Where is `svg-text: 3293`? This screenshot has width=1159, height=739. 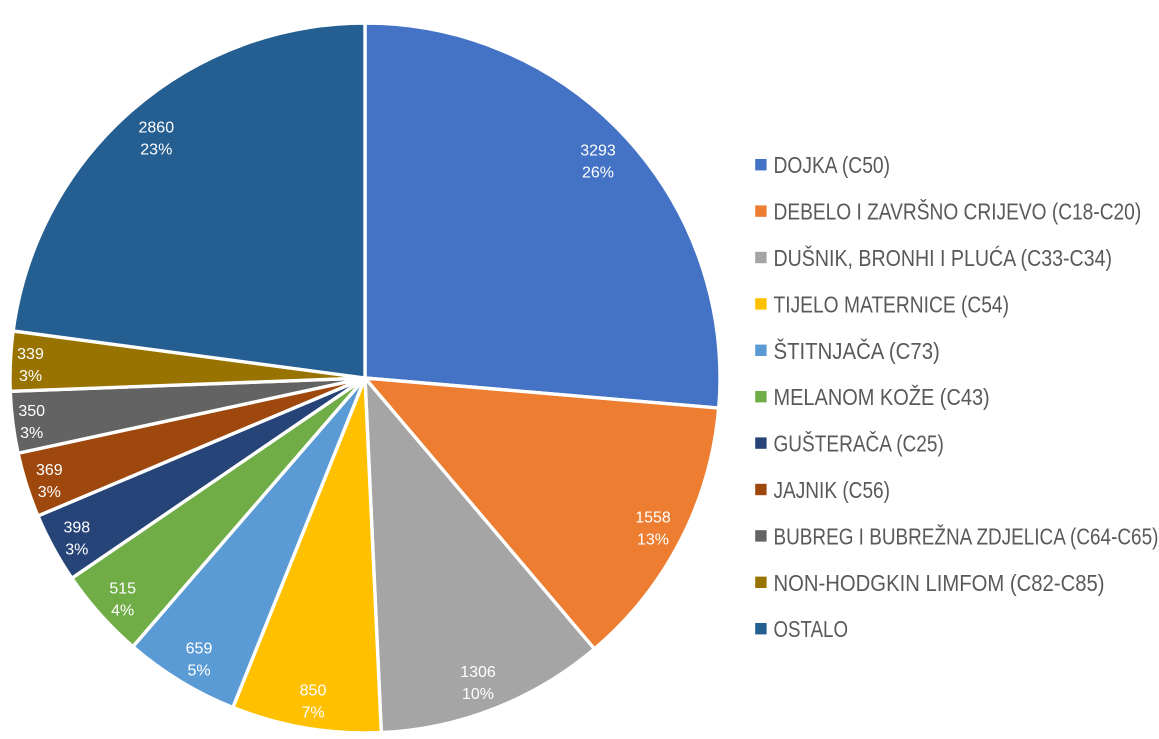 svg-text: 3293 is located at coordinates (598, 151).